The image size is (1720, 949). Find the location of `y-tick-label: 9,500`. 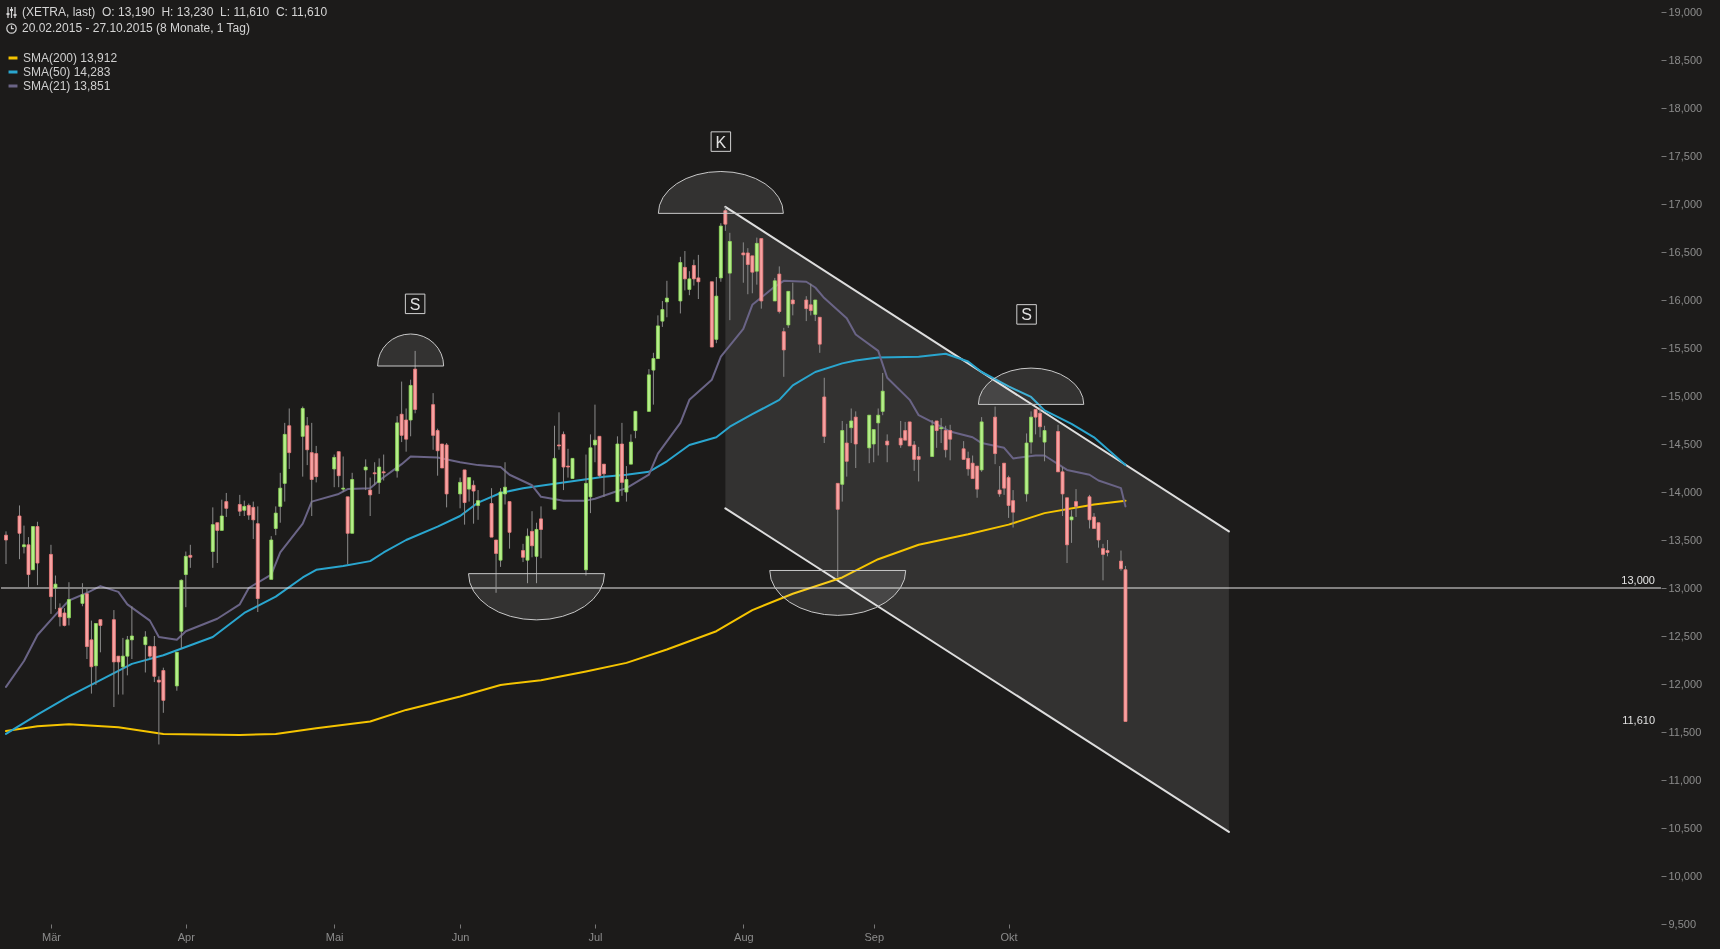

y-tick-label: 9,500 is located at coordinates (1682, 923).